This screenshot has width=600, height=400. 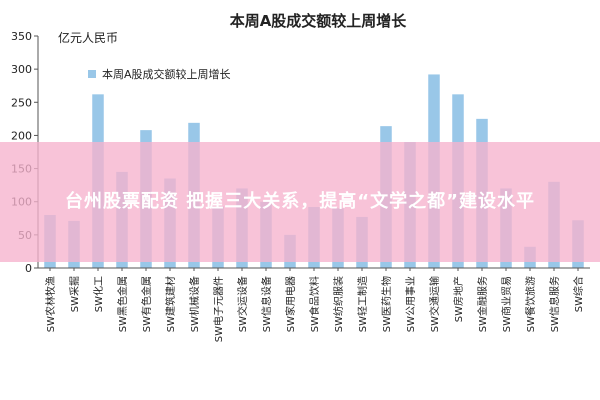 What do you see at coordinates (218, 309) in the screenshot?
I see `x-tick-label: SW电子元器件` at bounding box center [218, 309].